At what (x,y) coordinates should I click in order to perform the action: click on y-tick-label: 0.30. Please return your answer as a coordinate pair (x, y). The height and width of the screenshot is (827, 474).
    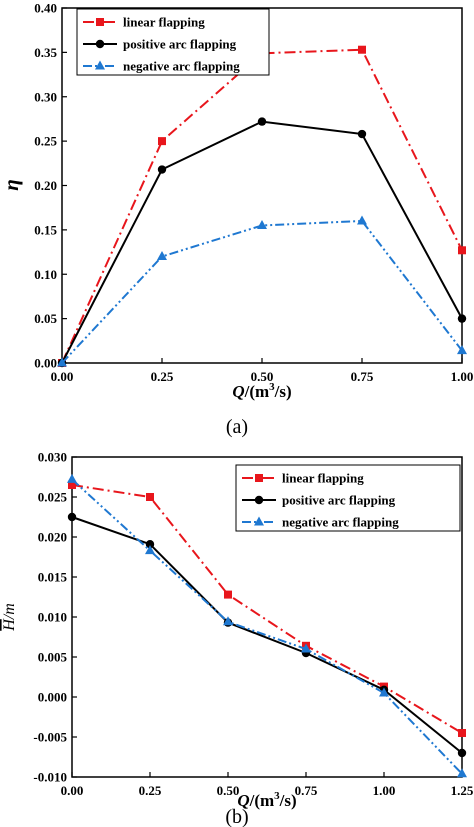
    Looking at the image, I should click on (45, 96).